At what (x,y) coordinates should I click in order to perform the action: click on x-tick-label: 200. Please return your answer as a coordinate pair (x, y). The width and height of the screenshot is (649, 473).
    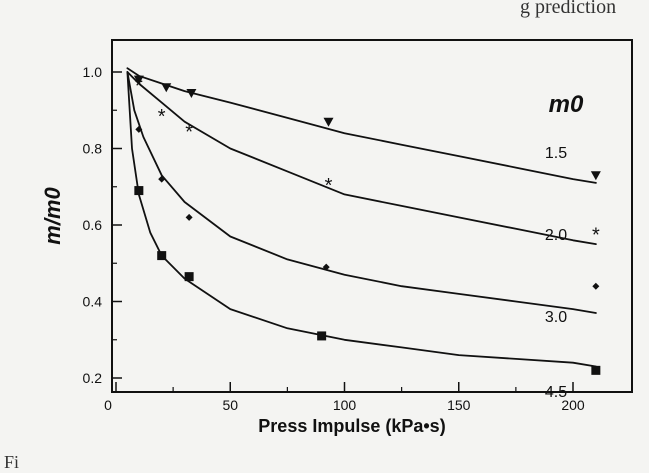
    Looking at the image, I should click on (573, 405).